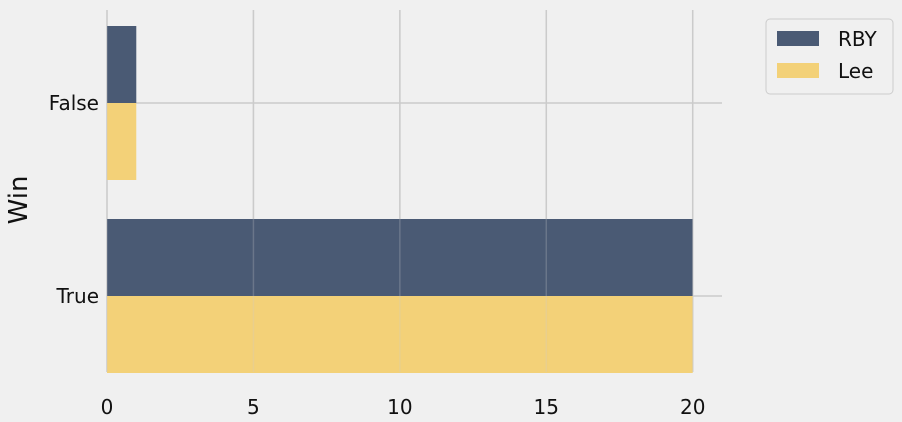 The width and height of the screenshot is (902, 422). What do you see at coordinates (74, 199) in the screenshot?
I see `y-tick-labels: False True` at bounding box center [74, 199].